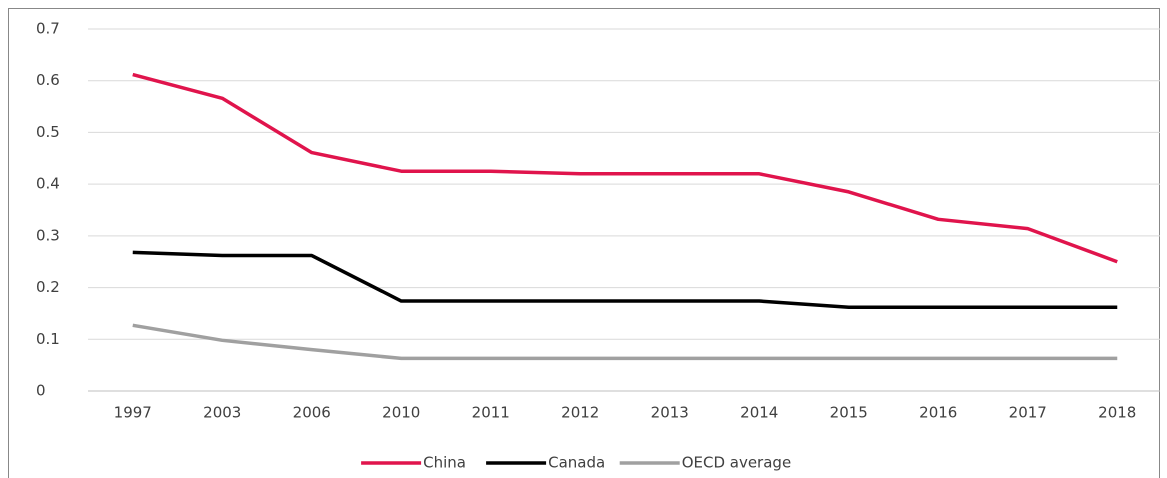  I want to click on x-tick-label: 2016, so click(938, 413).